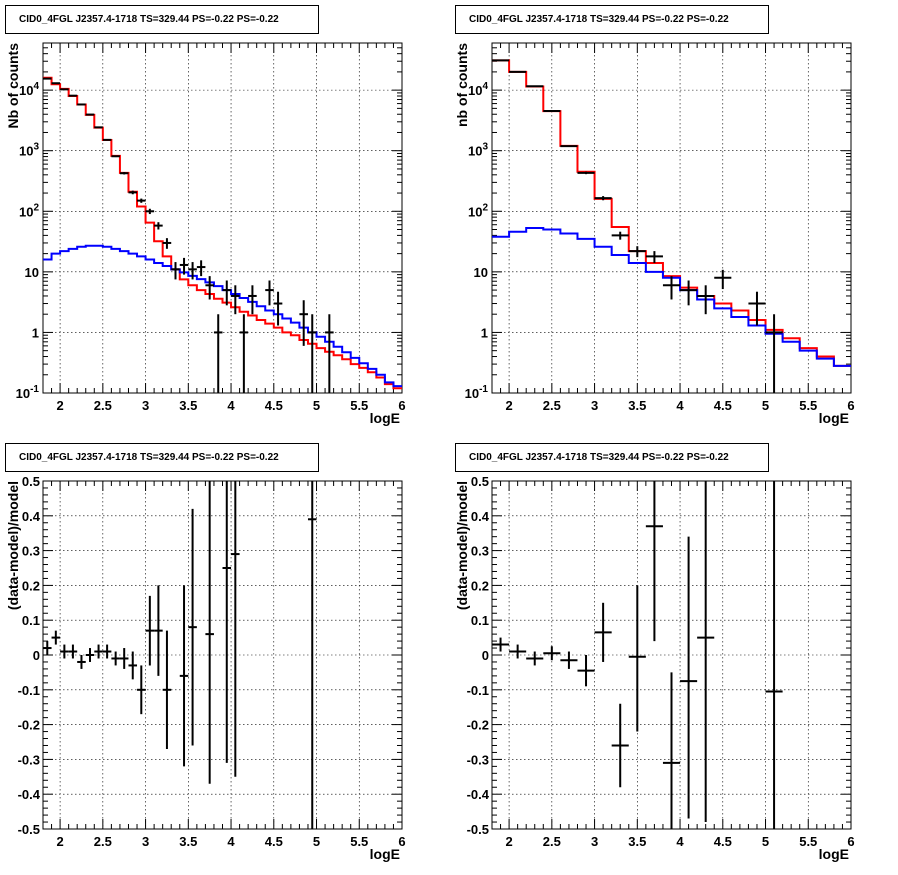 This screenshot has height=875, width=898. Describe the element at coordinates (671, 213) in the screenshot. I see `model-histogram-red` at that location.